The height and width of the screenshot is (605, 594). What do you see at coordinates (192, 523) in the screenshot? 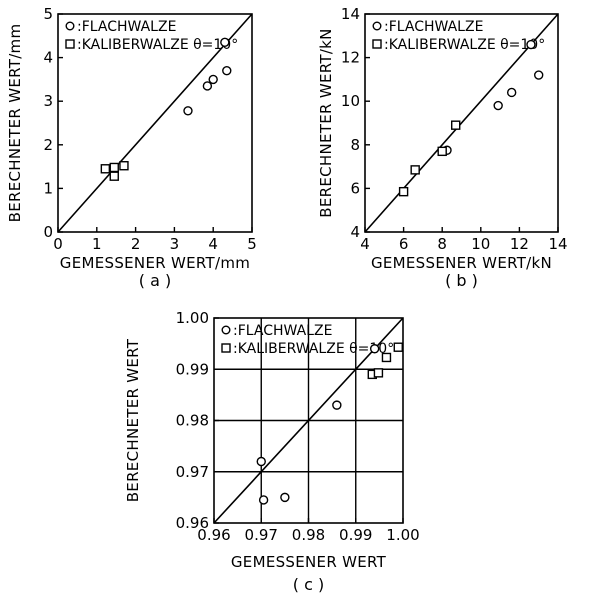
I see `y-tick-label: 0.96` at bounding box center [192, 523].